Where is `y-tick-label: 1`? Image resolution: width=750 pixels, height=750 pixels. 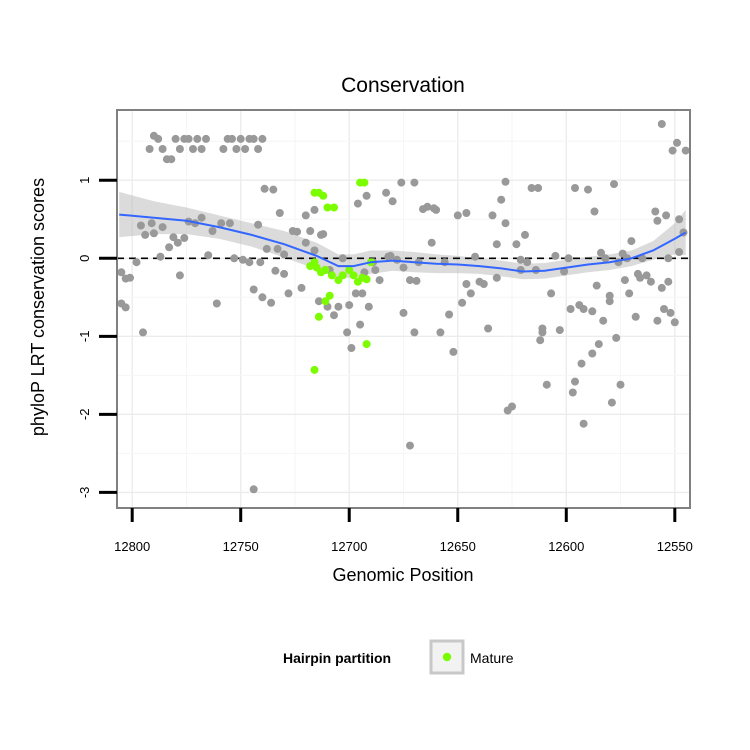 y-tick-label: 1 is located at coordinates (84, 180).